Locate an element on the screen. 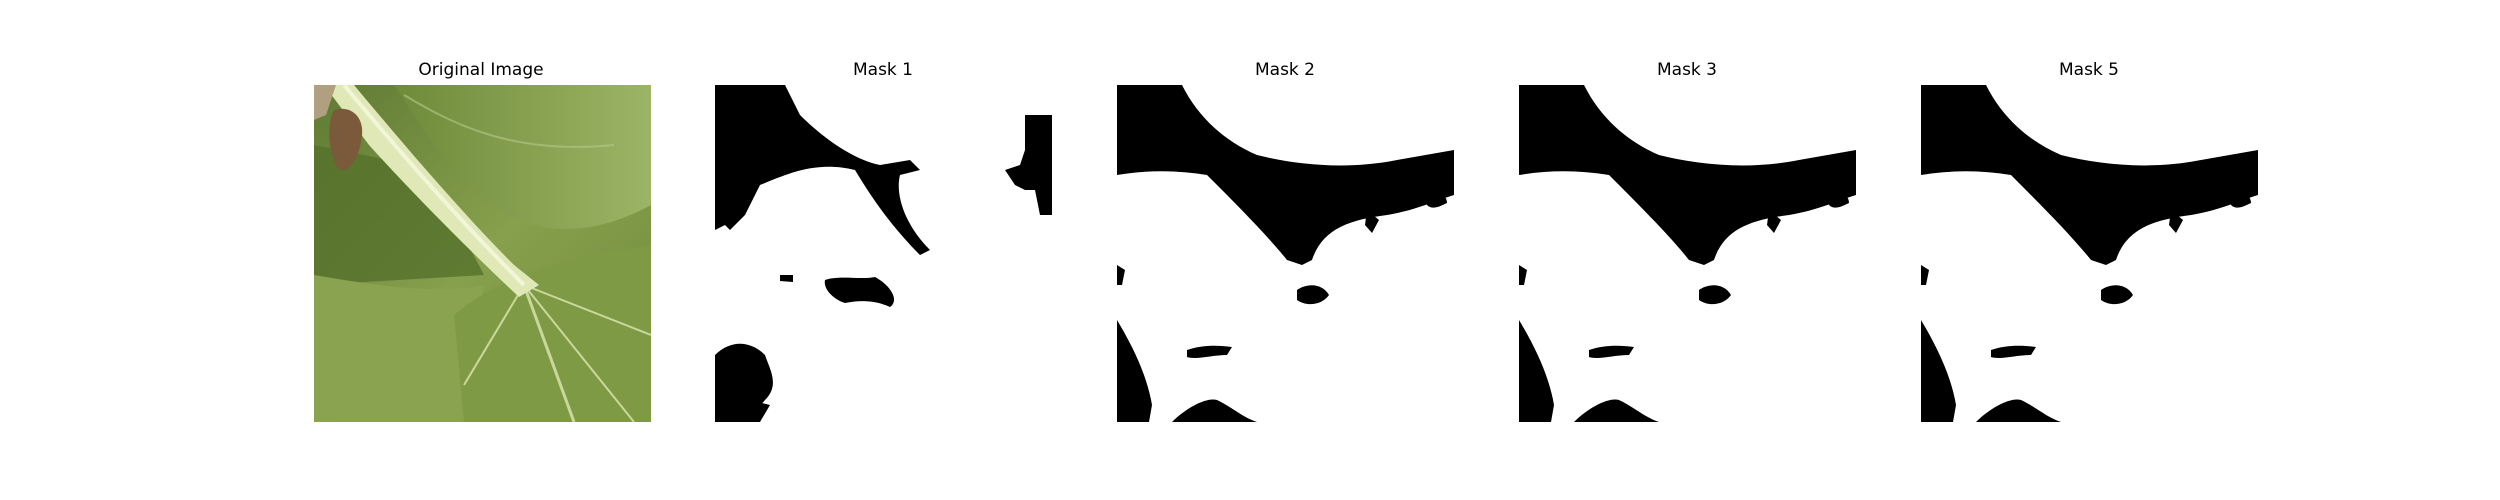 Image resolution: width=2500 pixels, height=500 pixels. mask-3-image is located at coordinates (1687, 253).